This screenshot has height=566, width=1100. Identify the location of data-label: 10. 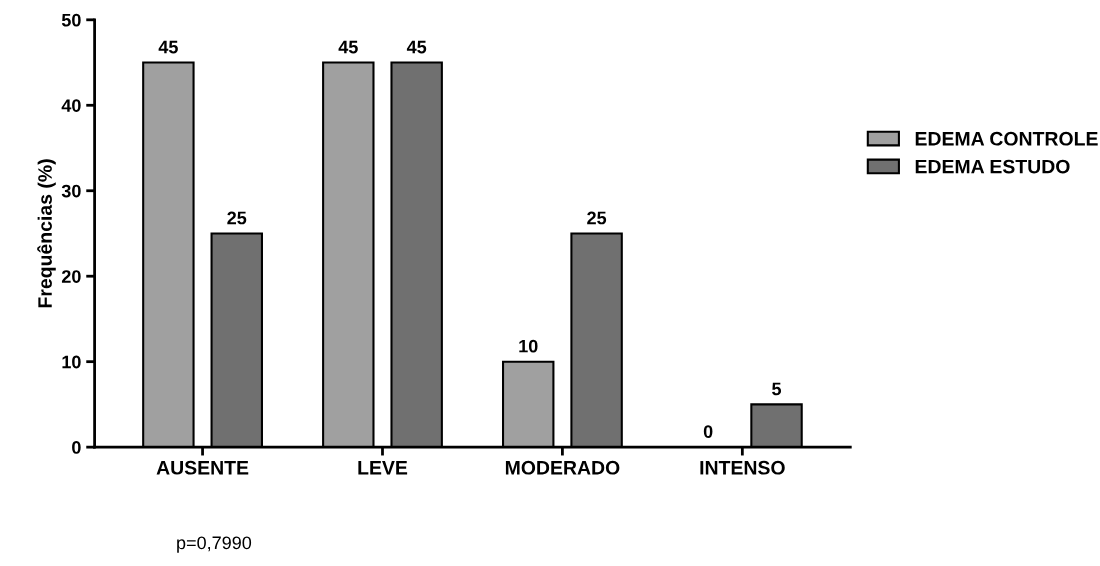
(528, 346).